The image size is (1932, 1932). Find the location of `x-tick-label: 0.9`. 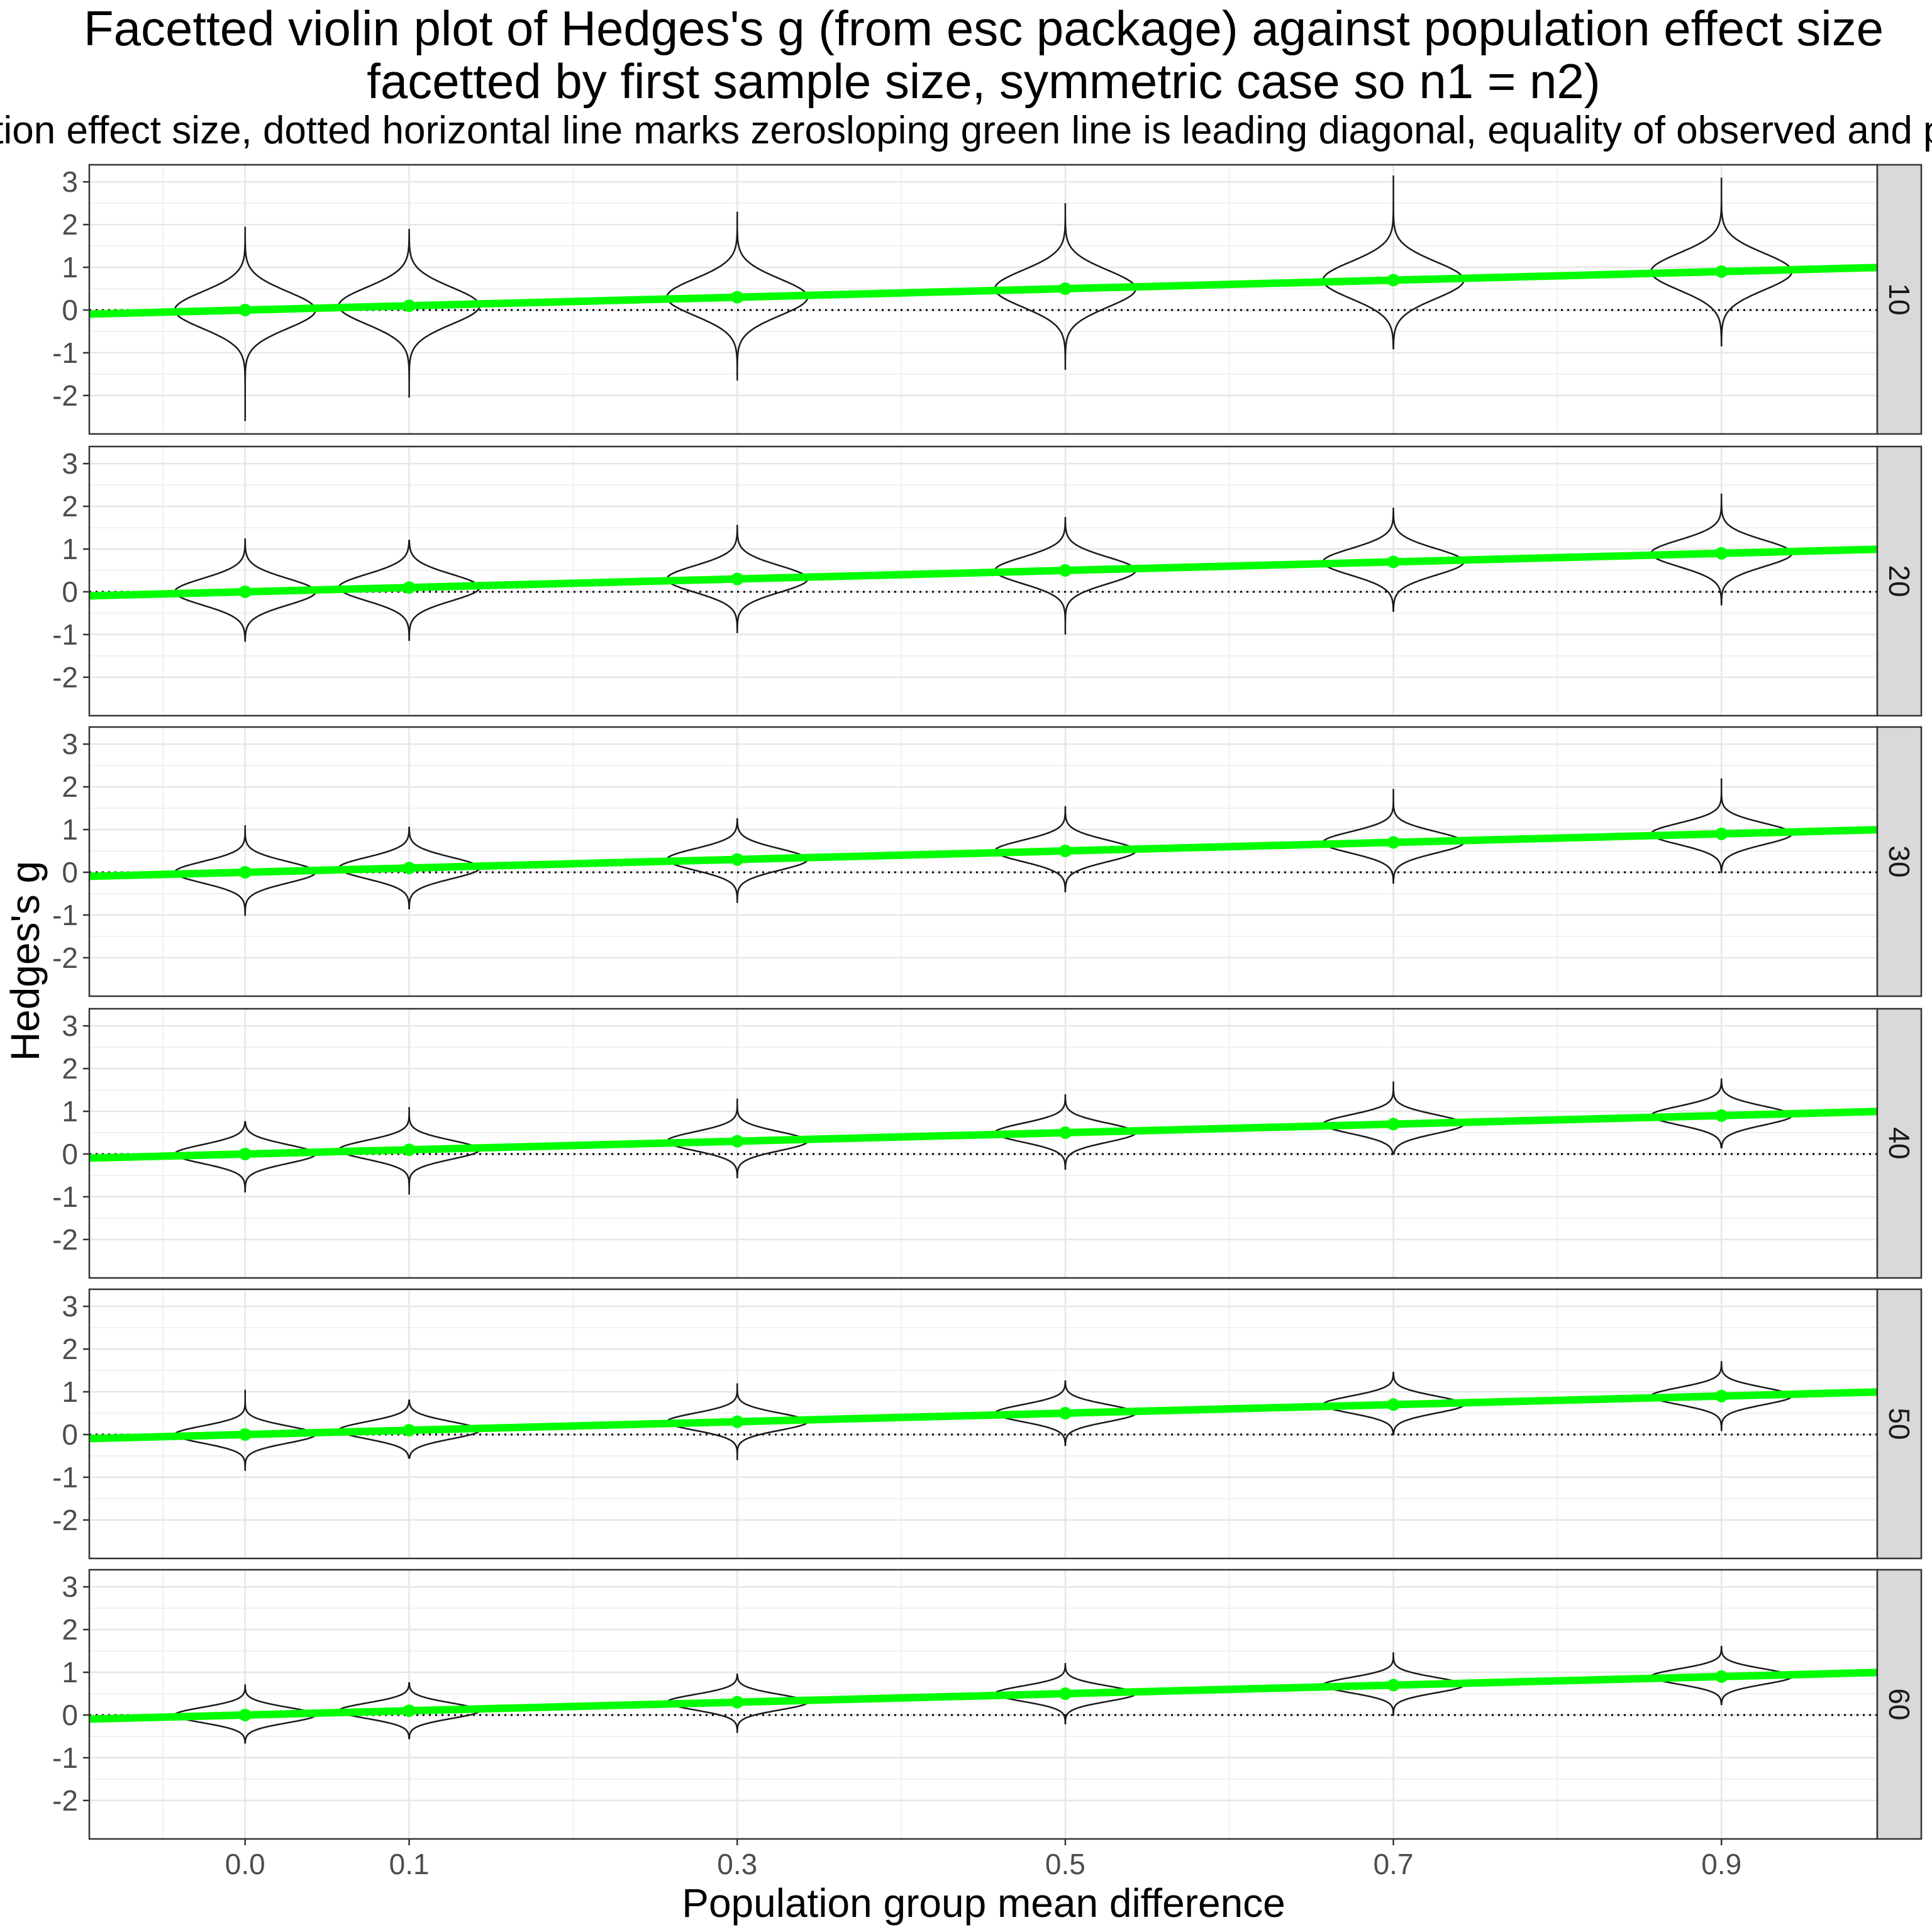

x-tick-label: 0.9 is located at coordinates (1721, 1864).